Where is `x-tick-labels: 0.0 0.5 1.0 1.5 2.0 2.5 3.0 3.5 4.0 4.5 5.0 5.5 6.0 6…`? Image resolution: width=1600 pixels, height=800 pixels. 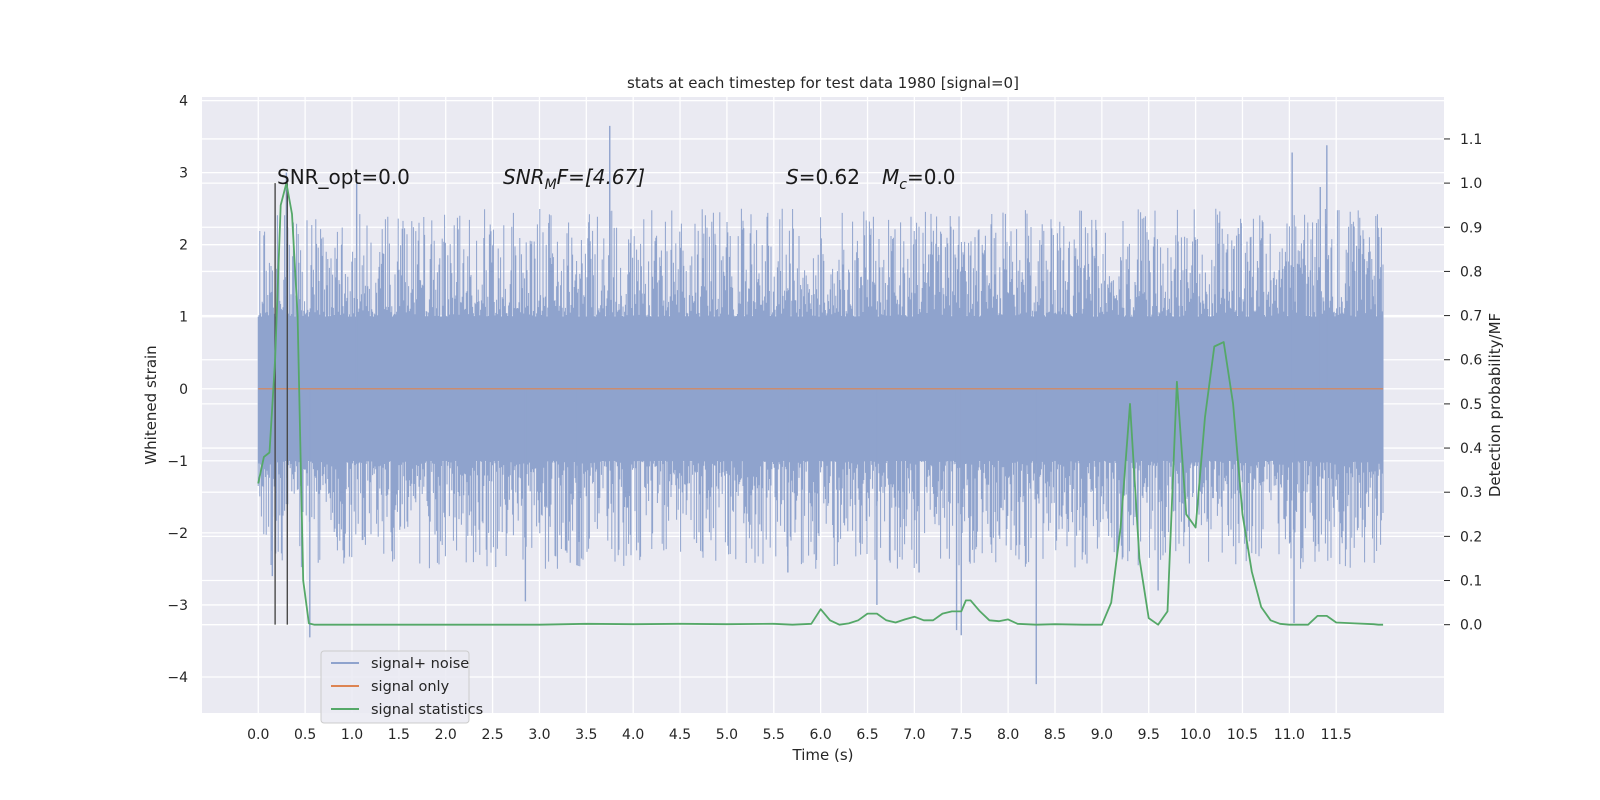 x-tick-labels: 0.0 0.5 1.0 1.5 2.0 2.5 3.0 3.5 4.0 4.5 5.0 5.5 6.0 6… is located at coordinates (799, 735).